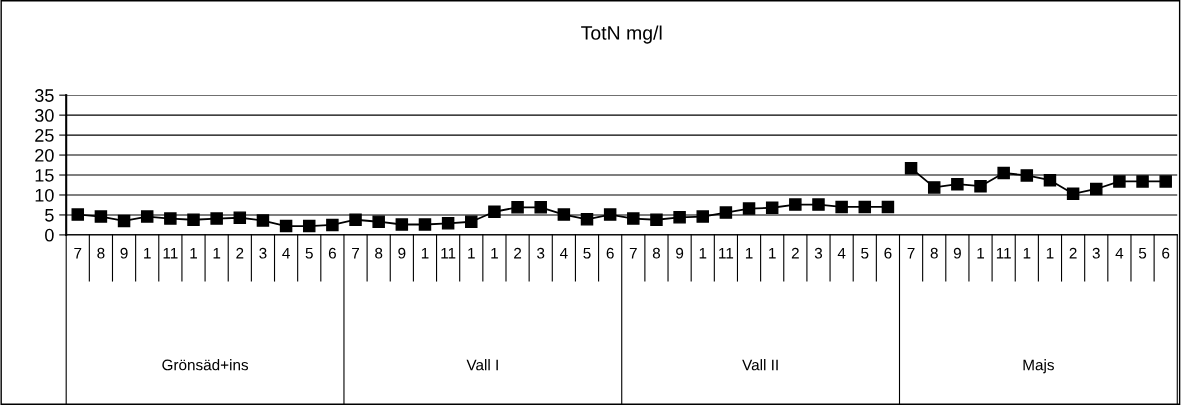 This screenshot has width=1182, height=405. I want to click on text: Majs, so click(1038, 366).